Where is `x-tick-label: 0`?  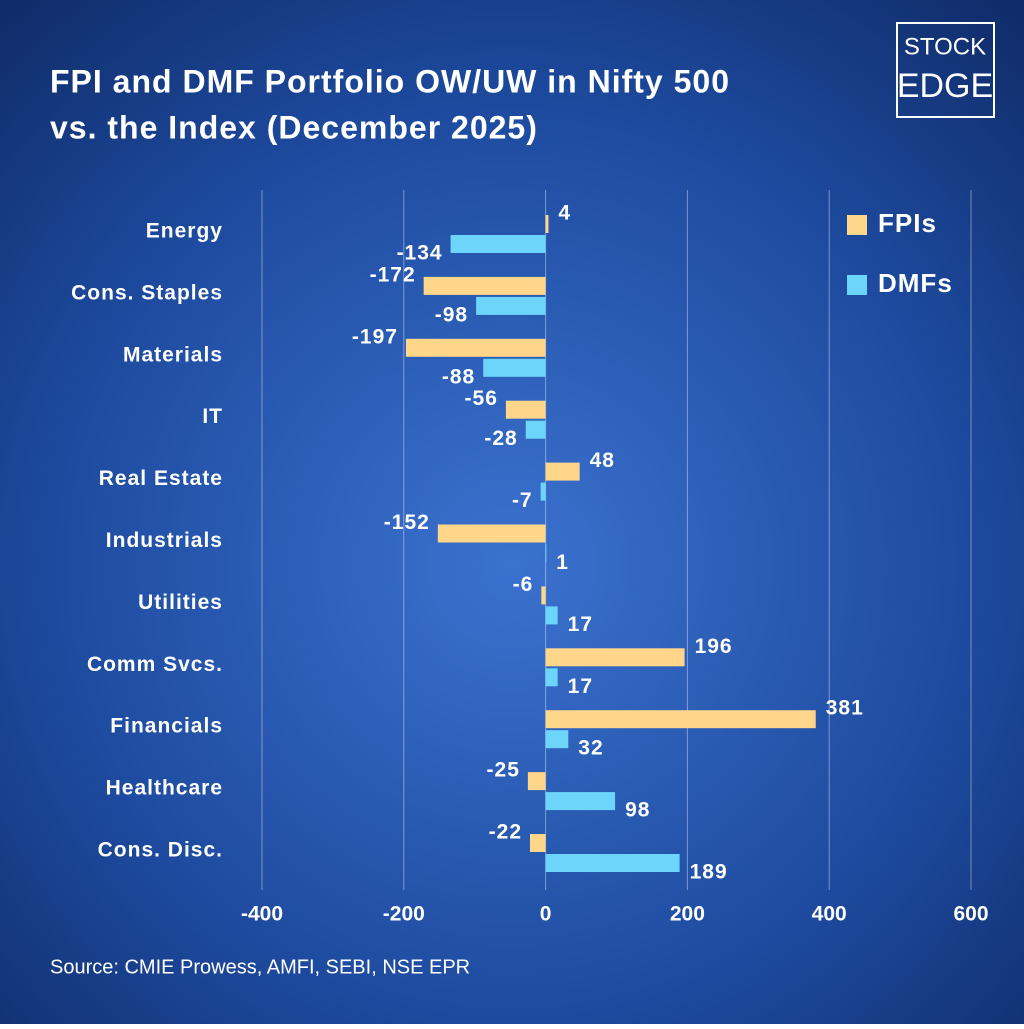
x-tick-label: 0 is located at coordinates (546, 914).